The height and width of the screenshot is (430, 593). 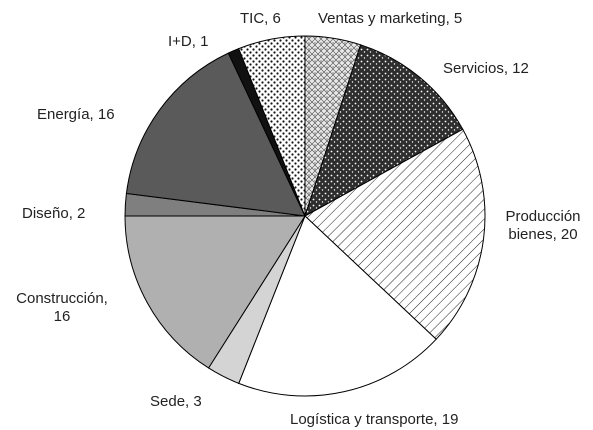 What do you see at coordinates (188, 41) in the screenshot?
I see `slice-label: I+D, 1` at bounding box center [188, 41].